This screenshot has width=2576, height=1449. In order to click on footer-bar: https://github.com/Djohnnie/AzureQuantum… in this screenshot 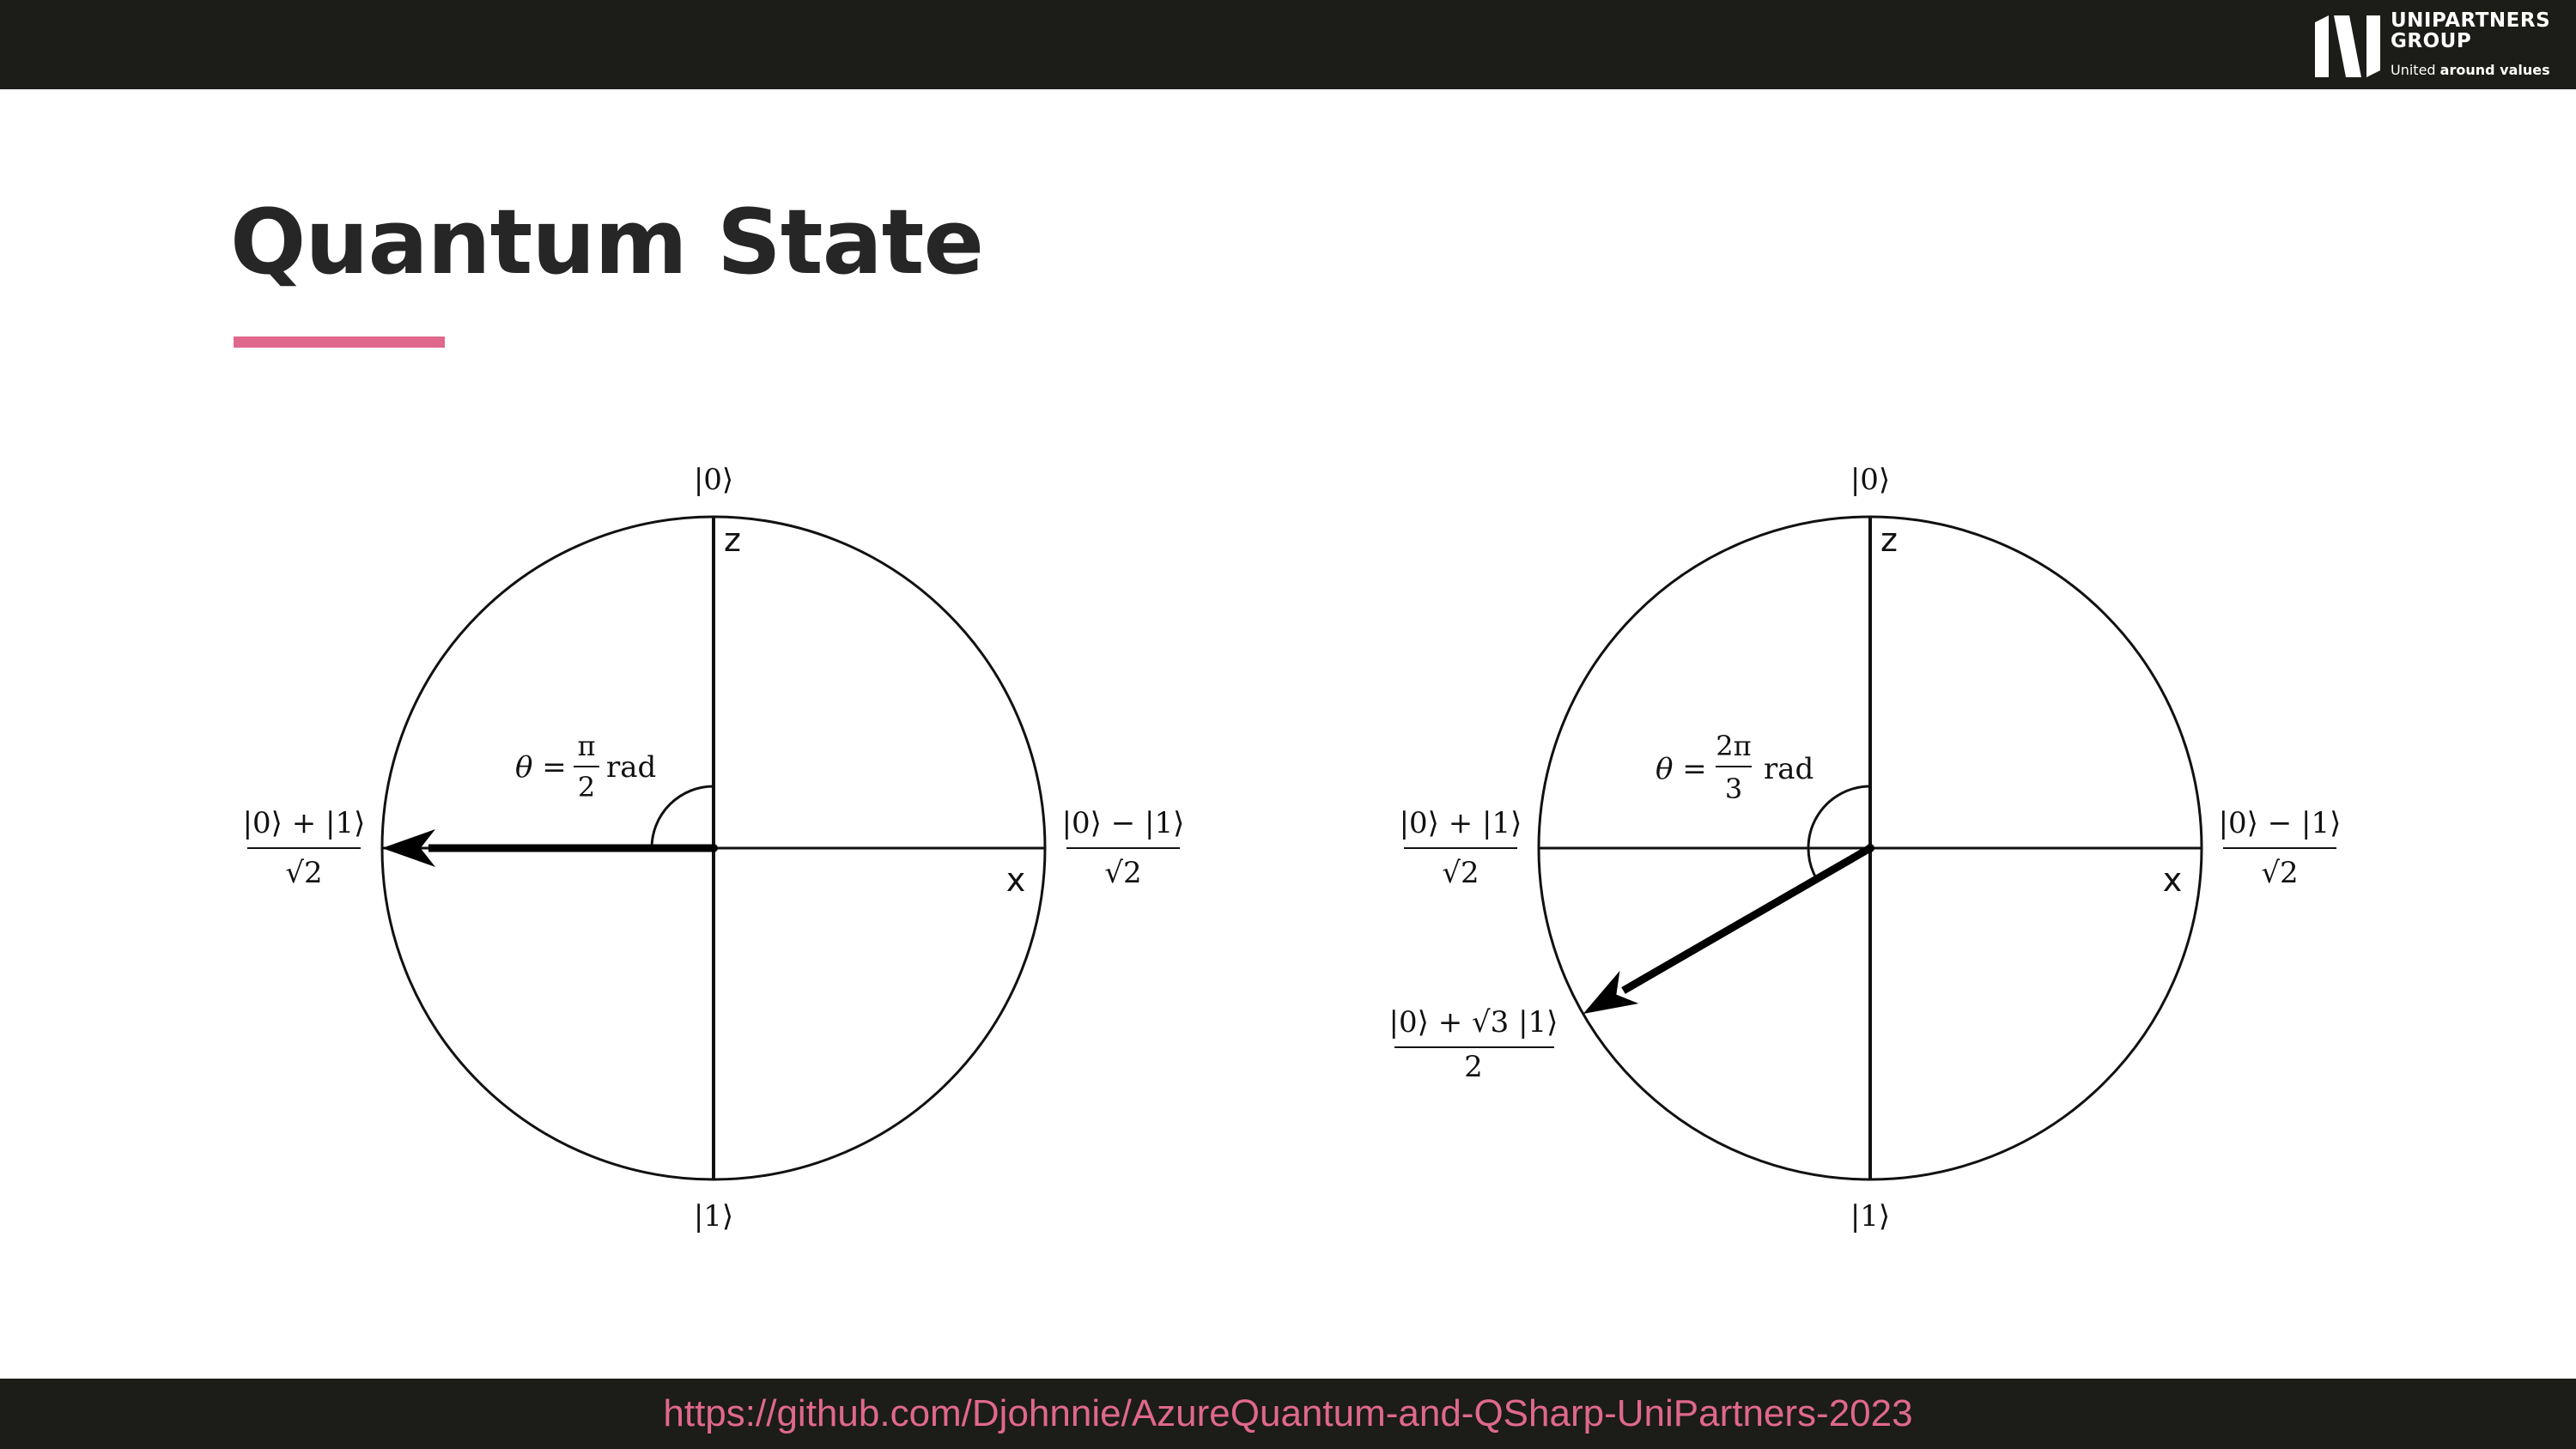, I will do `click(1288, 1414)`.